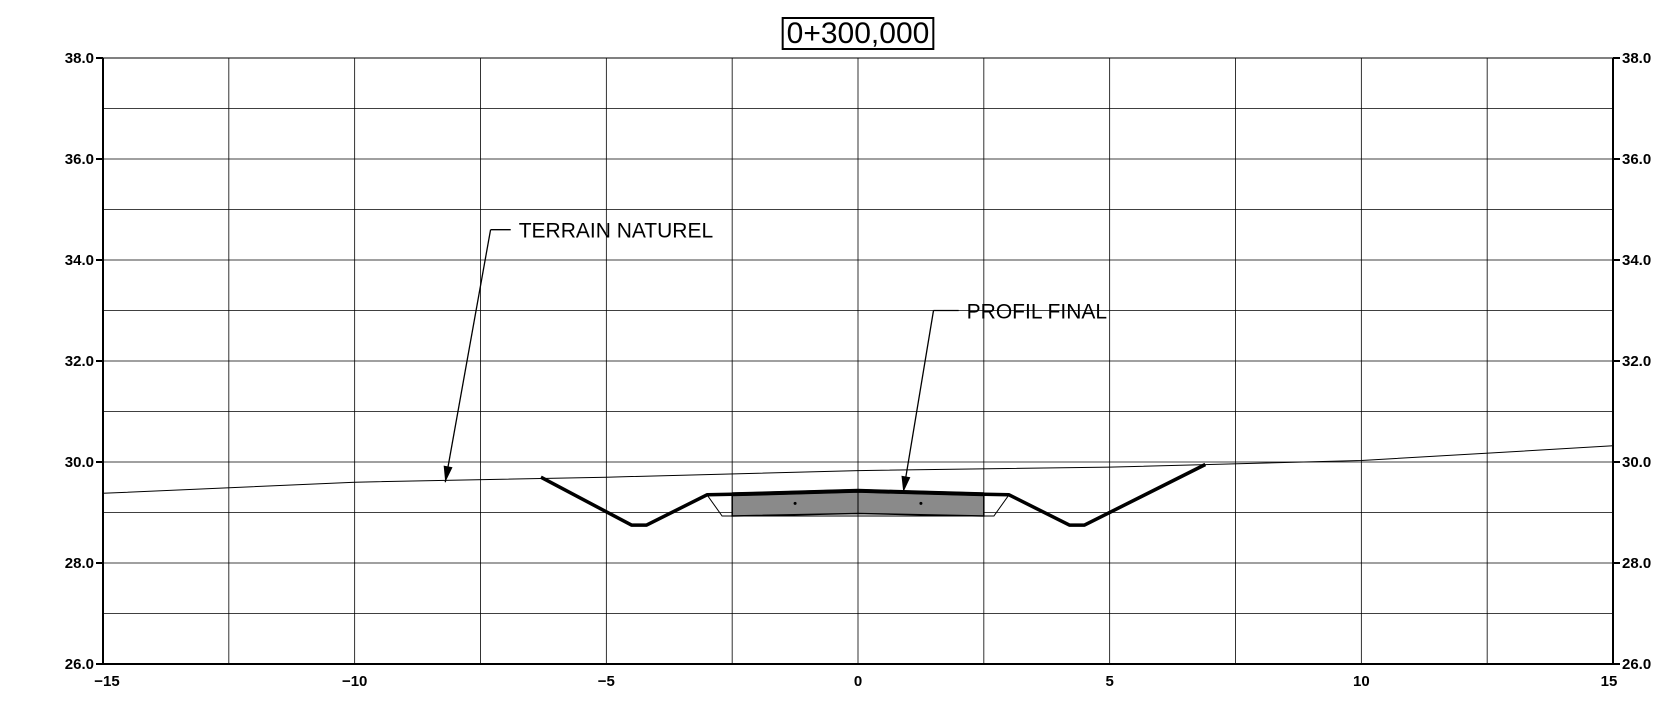 The height and width of the screenshot is (720, 1661). I want to click on y-tick-label-left: 34.0, so click(79, 260).